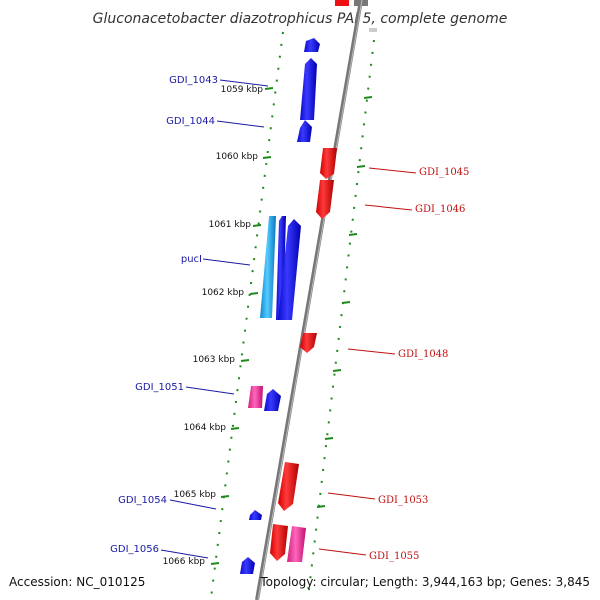  I want to click on accession-text: Accession: NC_010125, so click(77, 582).